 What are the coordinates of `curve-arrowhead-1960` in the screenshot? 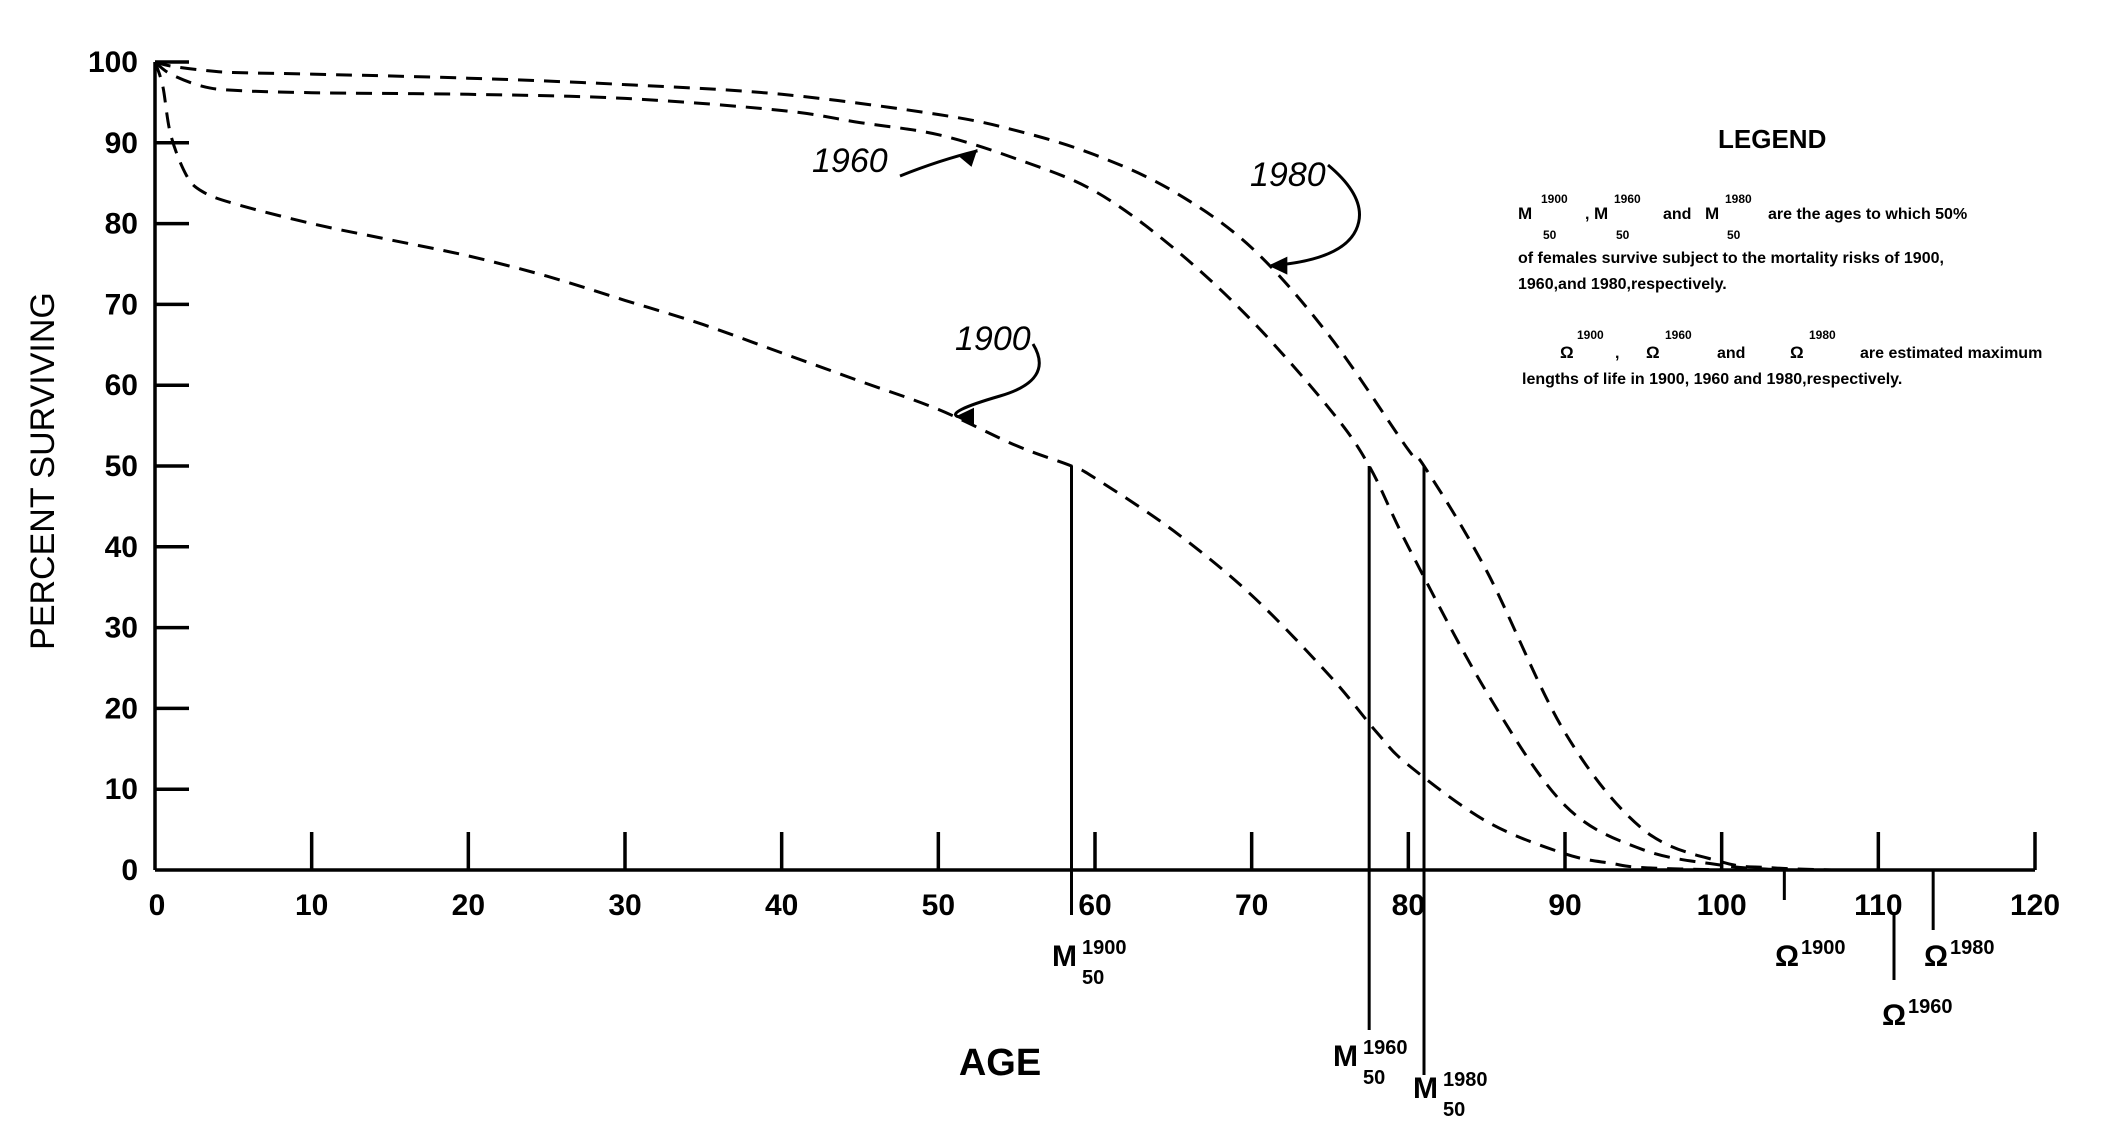 It's located at (968, 157).